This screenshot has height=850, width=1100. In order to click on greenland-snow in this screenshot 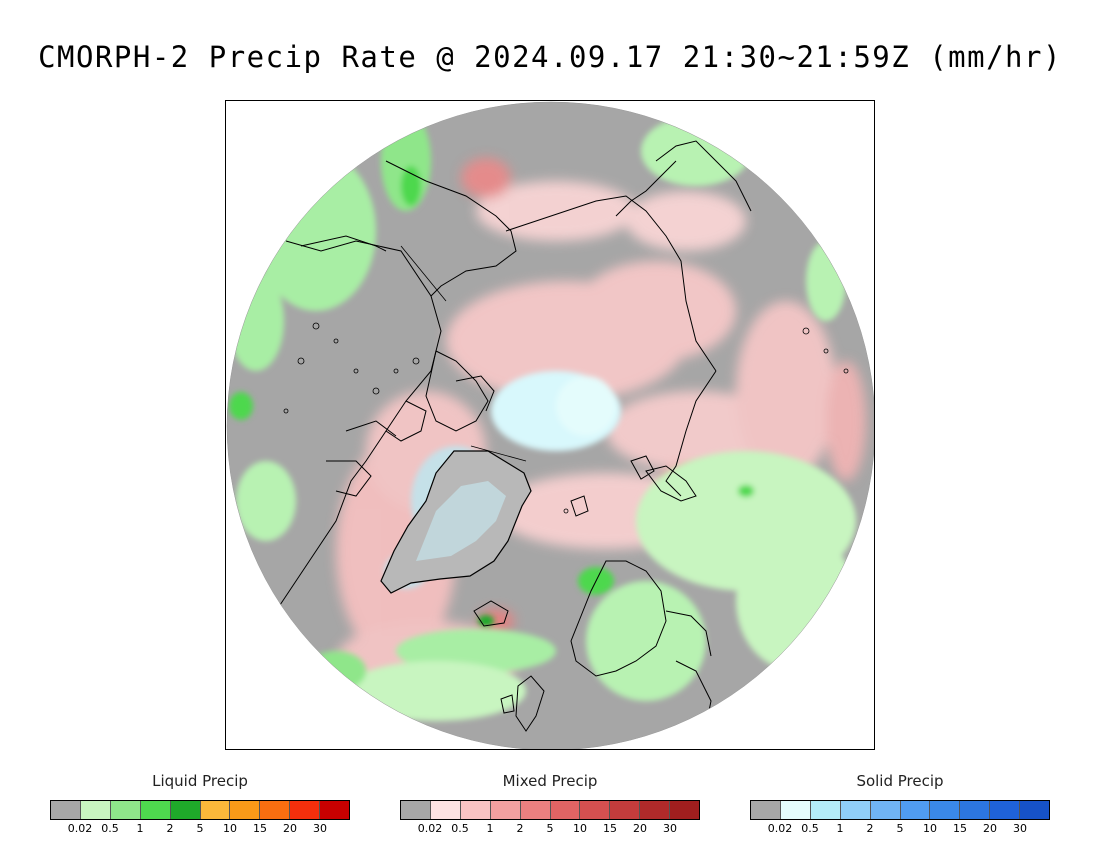, I will do `click(461, 521)`.